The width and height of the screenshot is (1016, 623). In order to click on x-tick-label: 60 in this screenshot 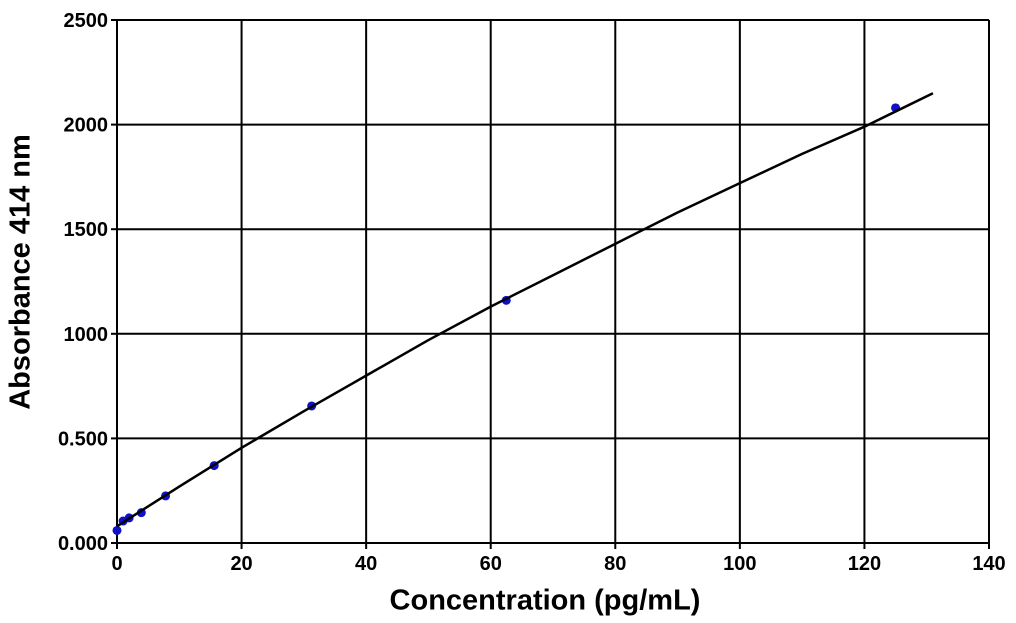, I will do `click(491, 564)`.